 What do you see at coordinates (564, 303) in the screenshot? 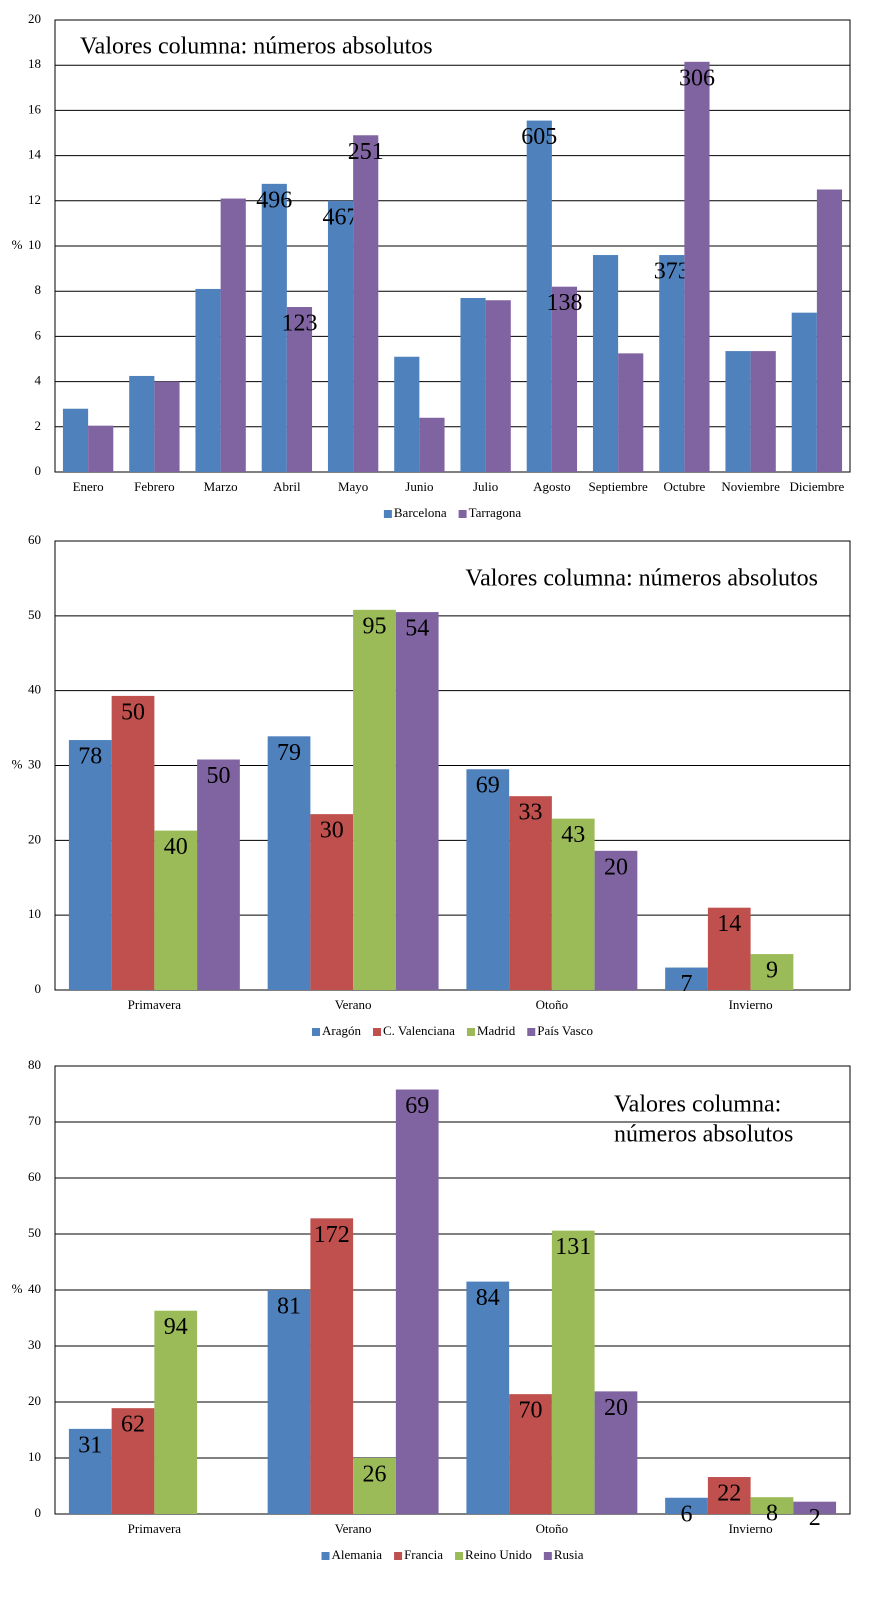
I see `data-annotation: 138` at bounding box center [564, 303].